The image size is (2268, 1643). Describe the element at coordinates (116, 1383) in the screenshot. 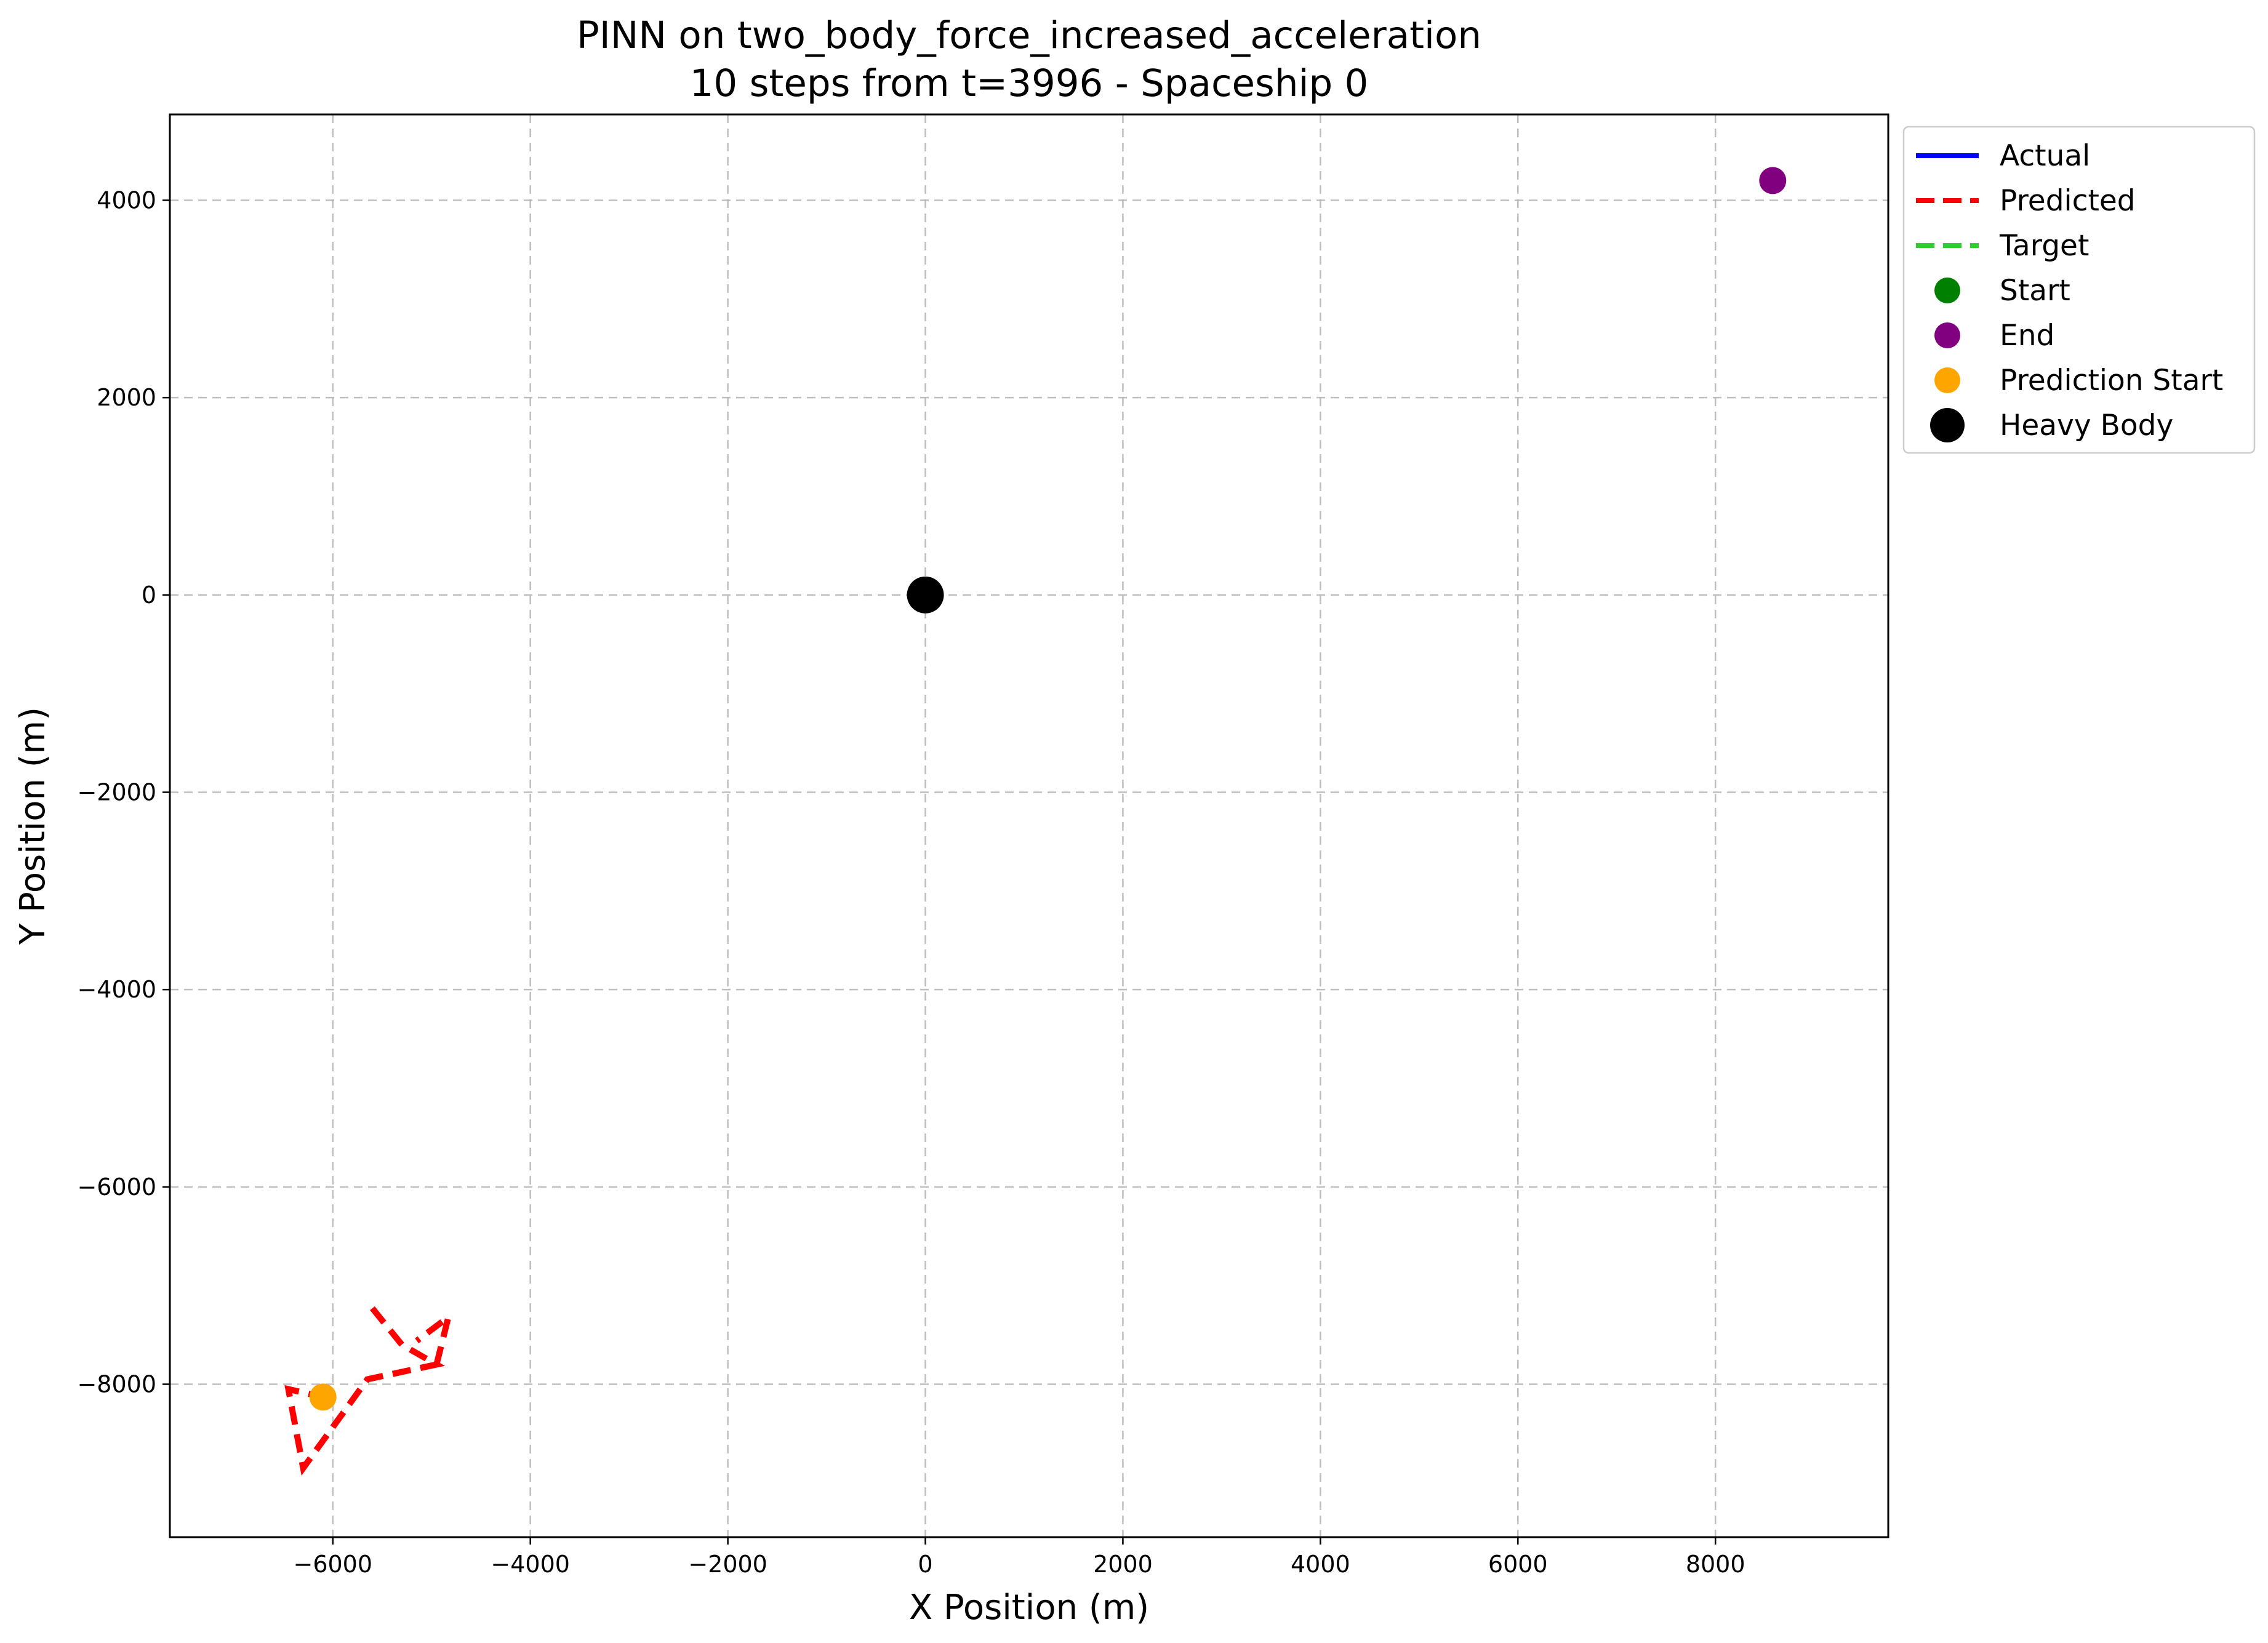

I see `y-tick-label: −8000` at that location.